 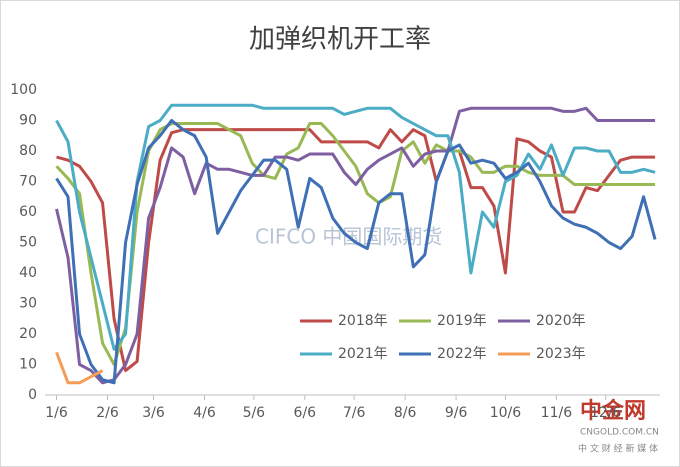 I want to click on x-tick-label: 2/6, so click(x=107, y=413).